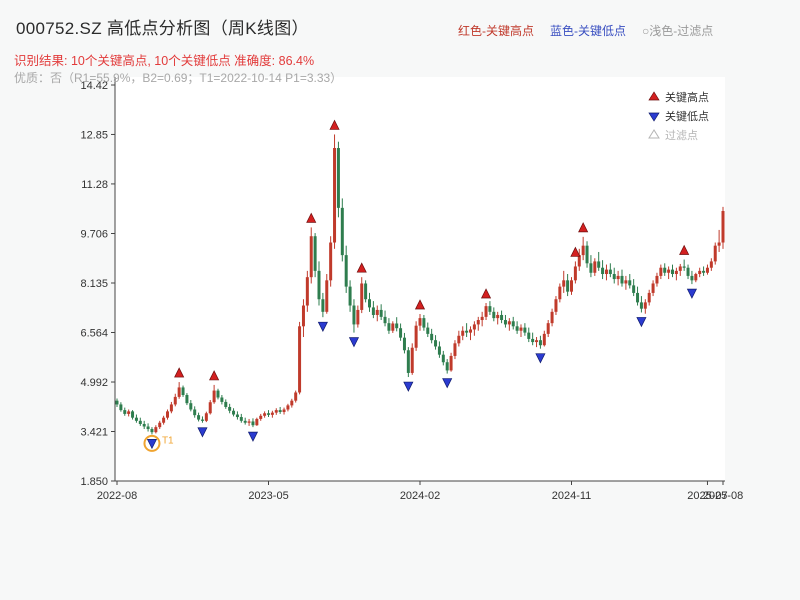  I want to click on plot-legend-label: 过滤点, so click(681, 135).